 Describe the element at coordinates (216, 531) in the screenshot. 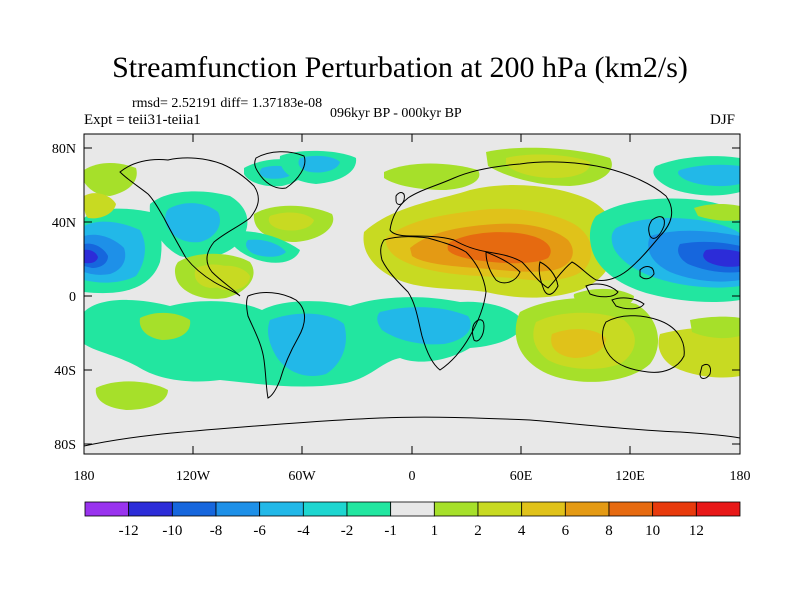

I see `colorbar-label: -8` at that location.